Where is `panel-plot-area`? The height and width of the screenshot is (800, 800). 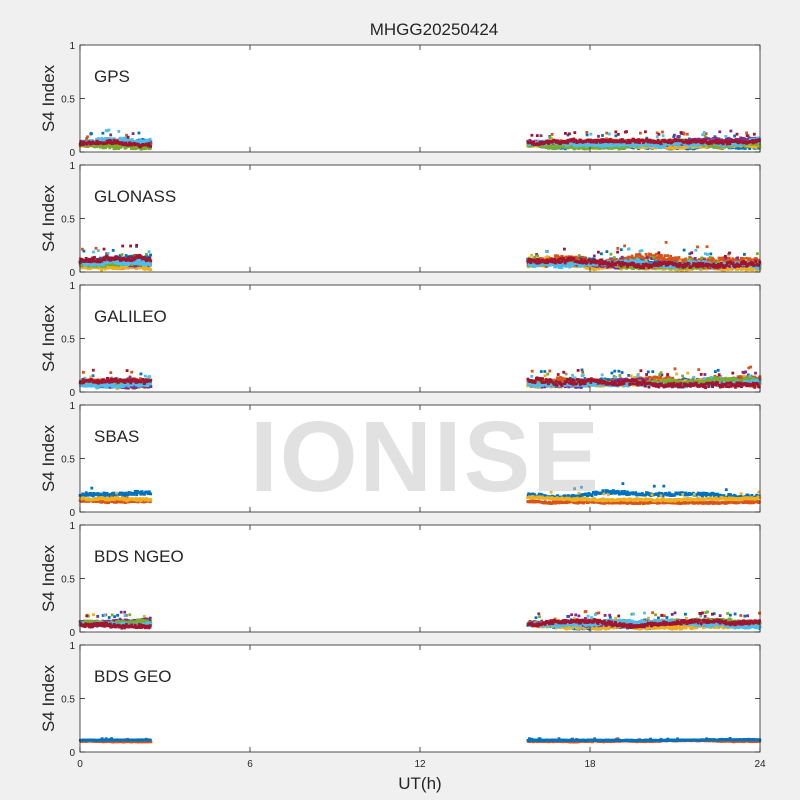
panel-plot-area is located at coordinates (420, 98).